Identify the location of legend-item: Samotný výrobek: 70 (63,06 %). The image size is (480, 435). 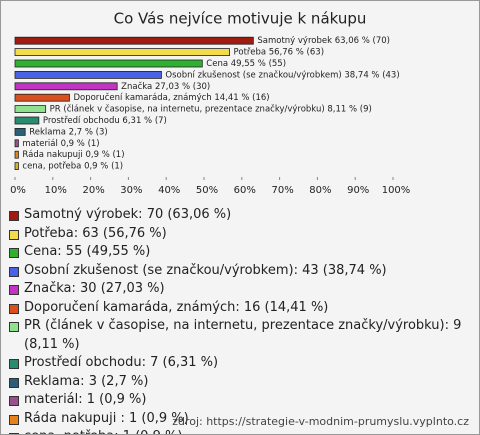
(239, 215).